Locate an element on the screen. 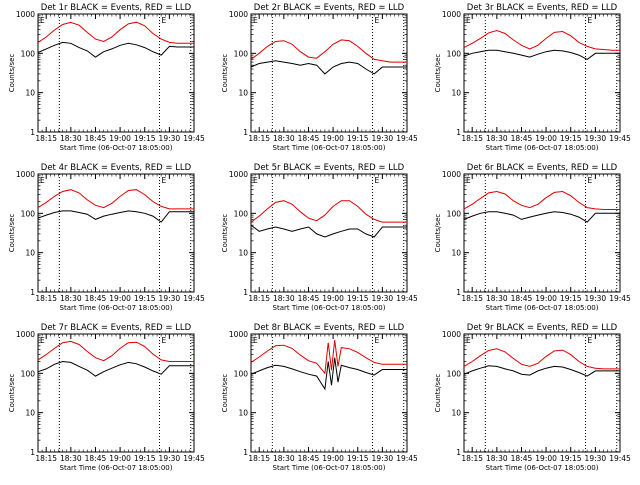 The image size is (640, 485). chart-title: Det 7r BLACK = Events, RED = LLD is located at coordinates (116, 328).